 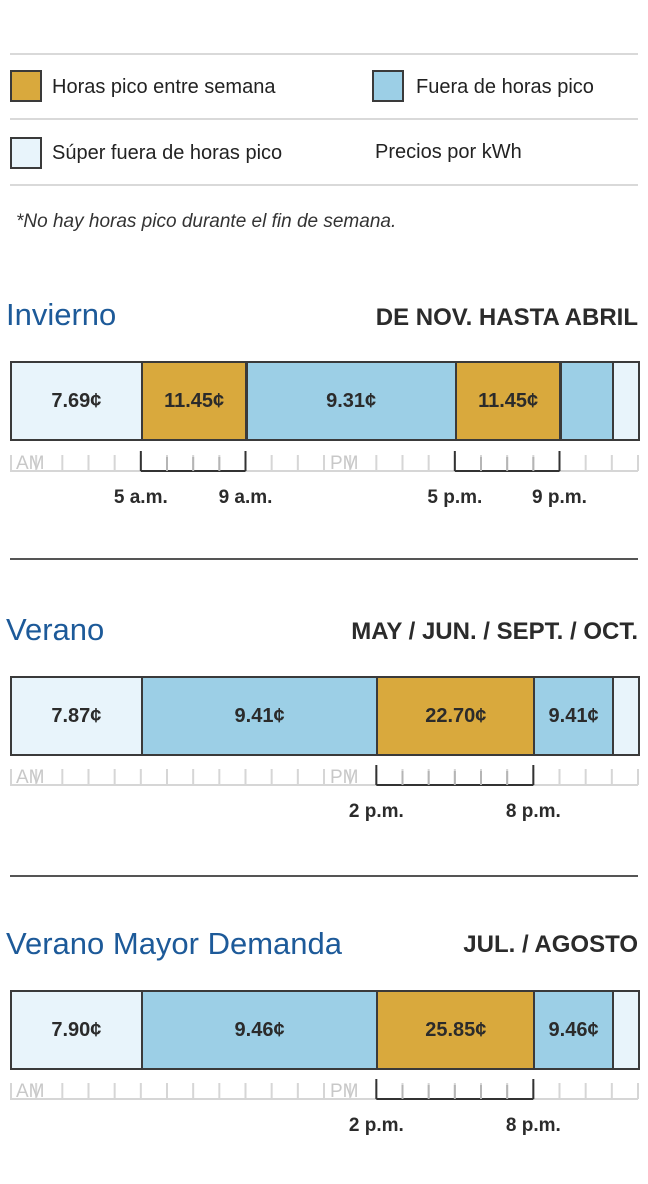 I want to click on rate-bar-peak-summer: 7.90¢ 9.46¢ 25.85¢ 9.46¢, so click(x=325, y=1030).